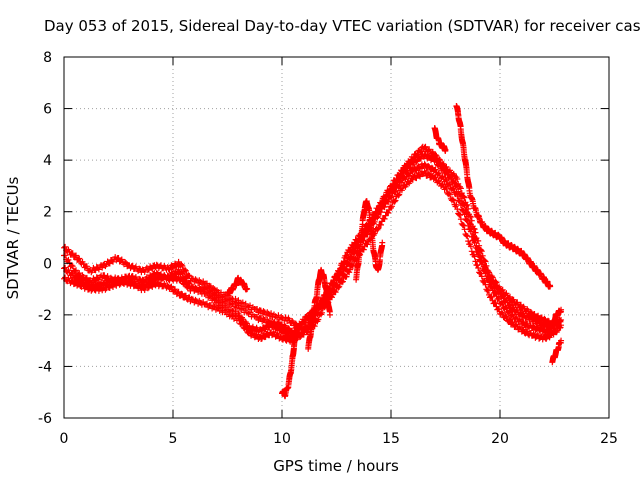  Describe the element at coordinates (47, 213) in the screenshot. I see `y-tick-label: 2` at that location.